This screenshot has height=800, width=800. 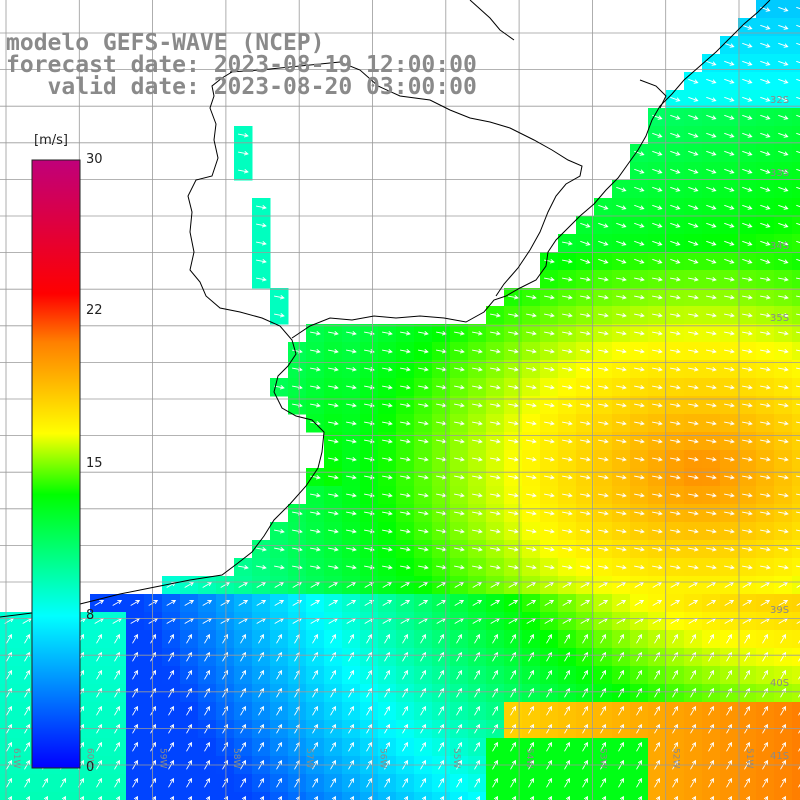 What do you see at coordinates (602, 758) in the screenshot?
I see `lon-label: 53W` at bounding box center [602, 758].